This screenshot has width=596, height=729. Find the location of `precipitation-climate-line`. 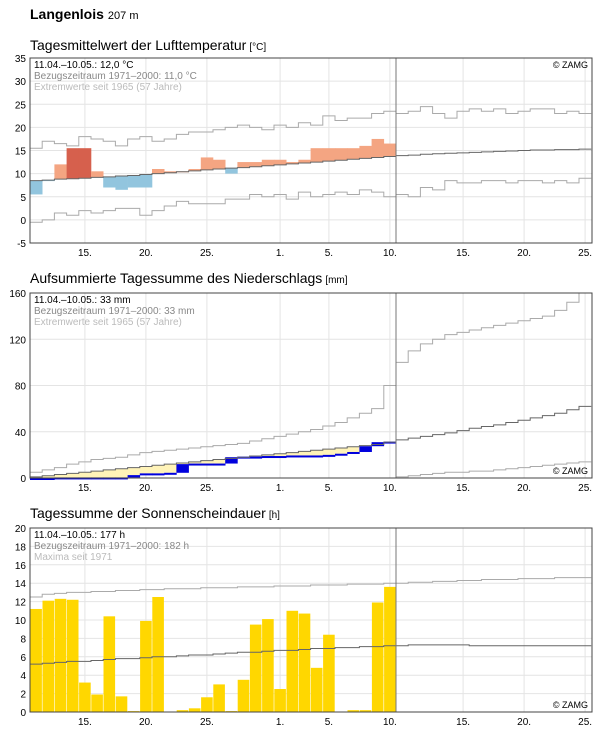

precipitation-climate-line is located at coordinates (311, 441).